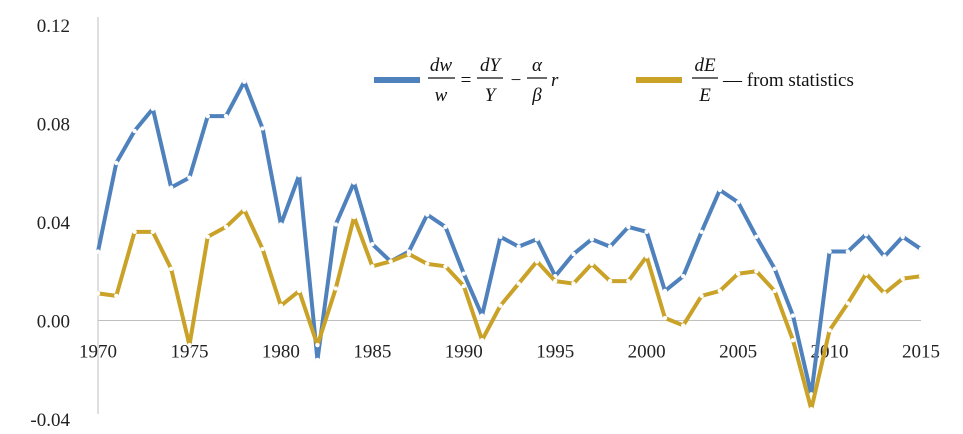 The height and width of the screenshot is (434, 963). Describe the element at coordinates (788, 80) in the screenshot. I see `legend-2-tail: — from statistics` at that location.